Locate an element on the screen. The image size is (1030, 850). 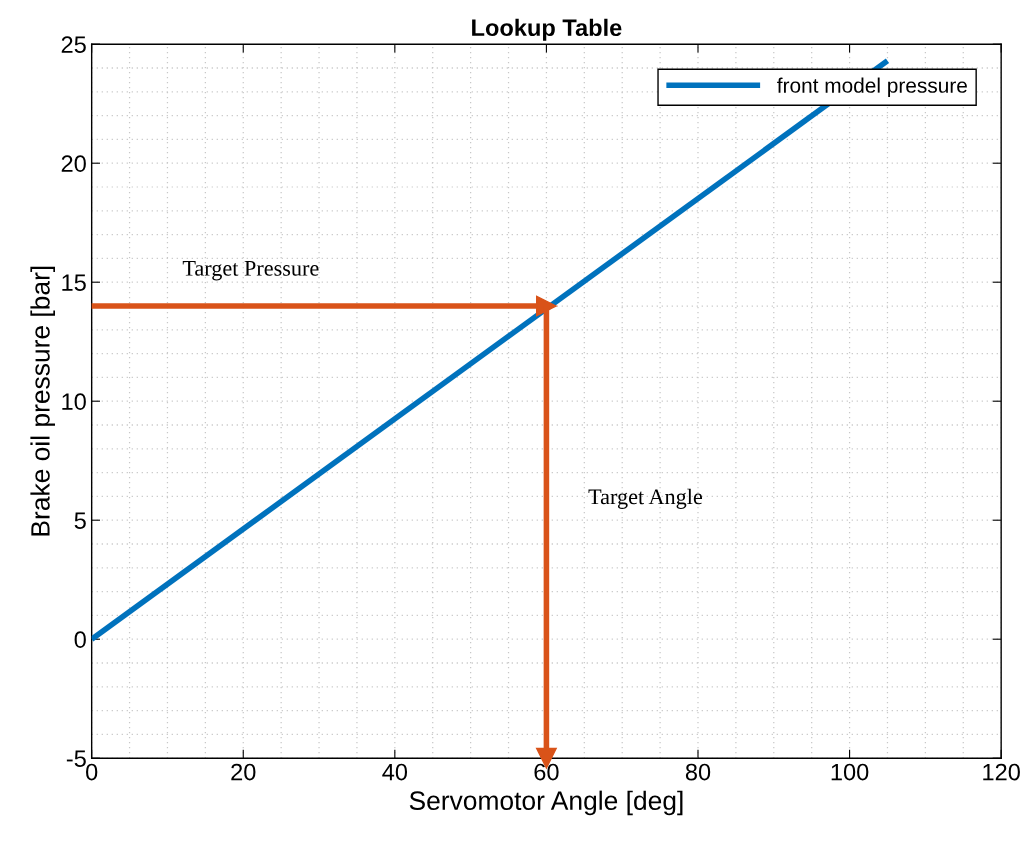
ref-line-label: Target Pressure is located at coordinates (250, 271).